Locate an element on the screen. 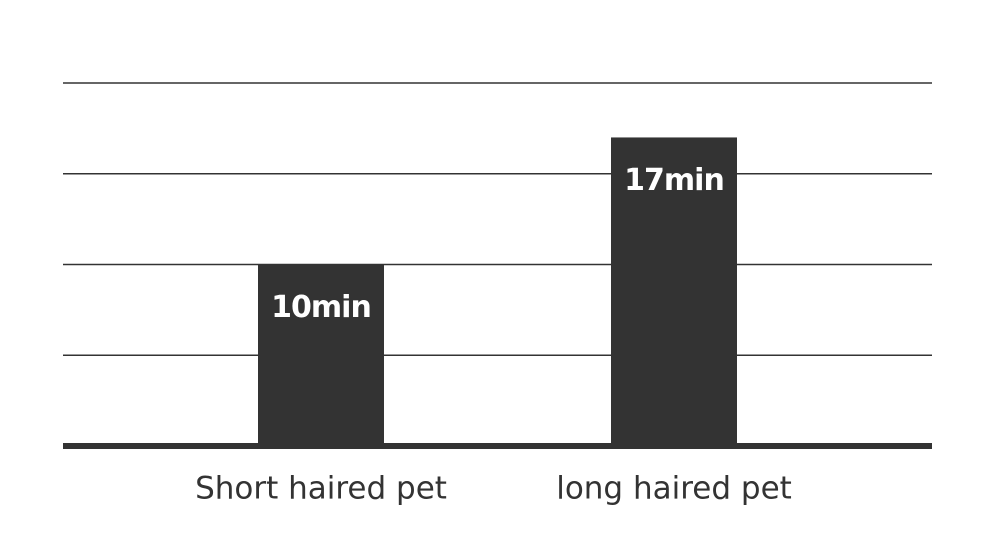 This screenshot has height=554, width=1000. x-tick-label: Short haired pet is located at coordinates (321, 489).